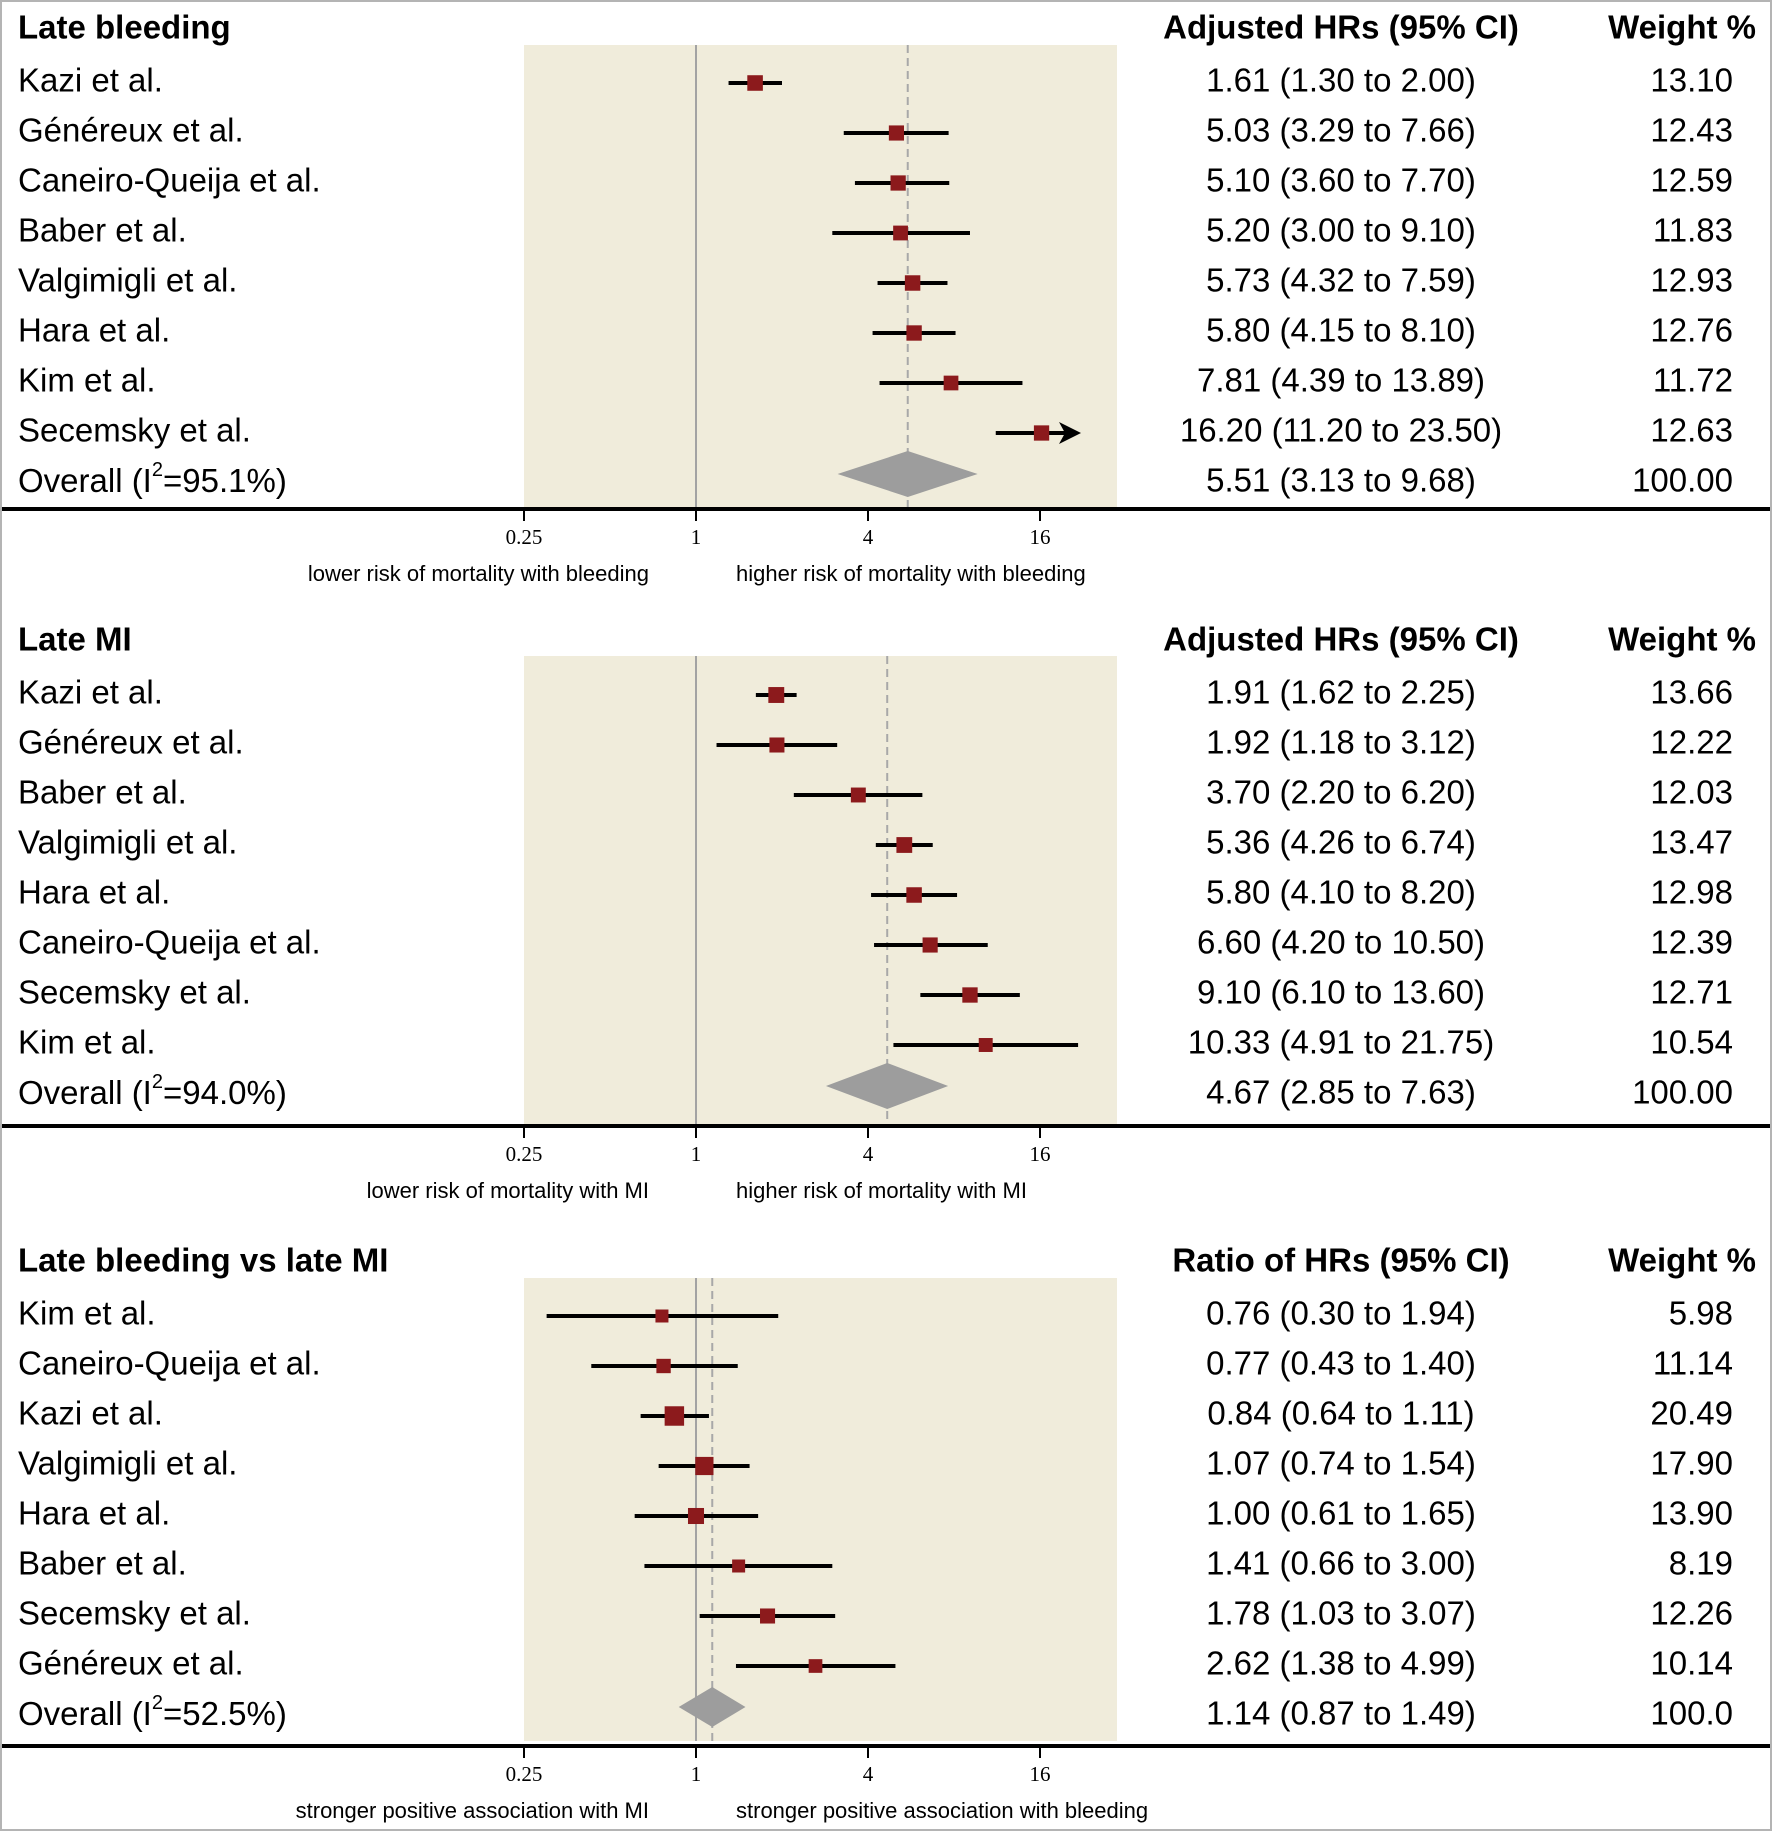 This screenshot has height=1831, width=1772. What do you see at coordinates (1691, 842) in the screenshot?
I see `study-weight: 13.47` at bounding box center [1691, 842].